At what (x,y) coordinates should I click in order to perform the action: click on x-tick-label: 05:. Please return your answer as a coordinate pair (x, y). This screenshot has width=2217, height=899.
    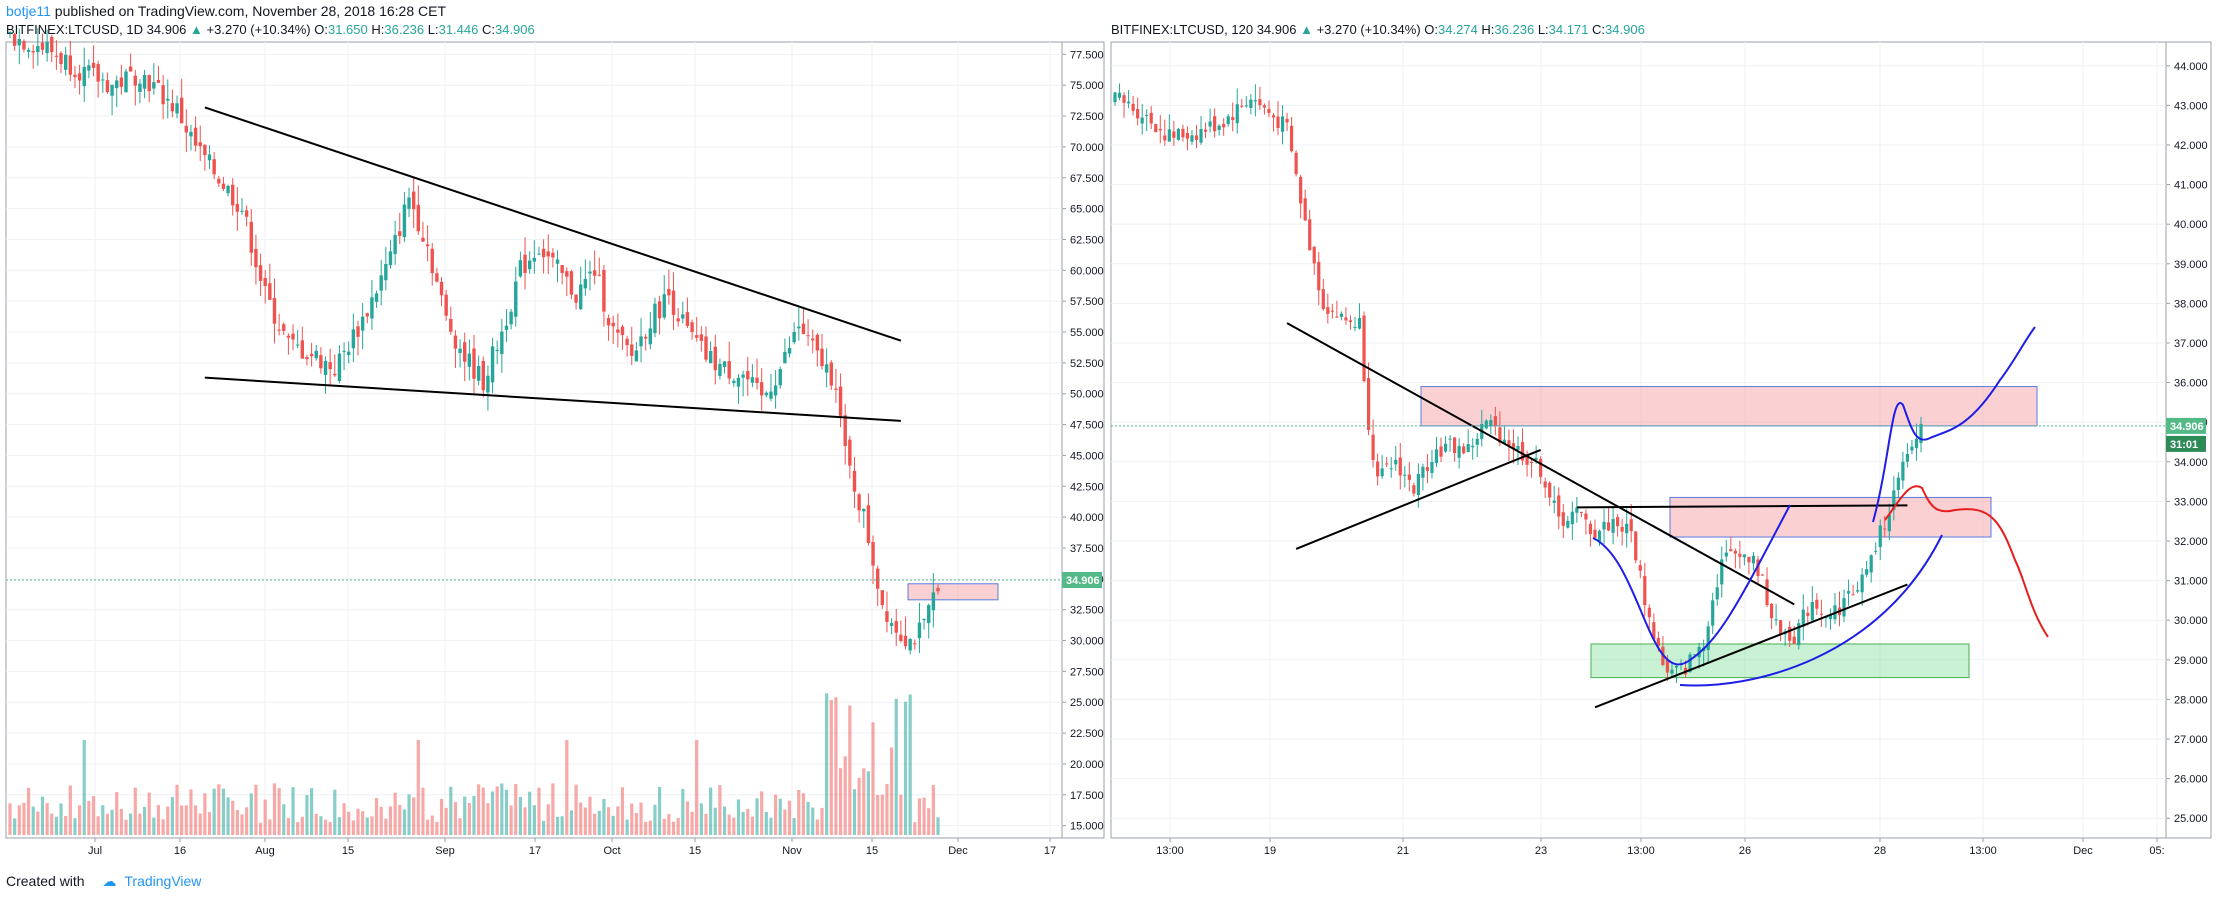
    Looking at the image, I should click on (2156, 851).